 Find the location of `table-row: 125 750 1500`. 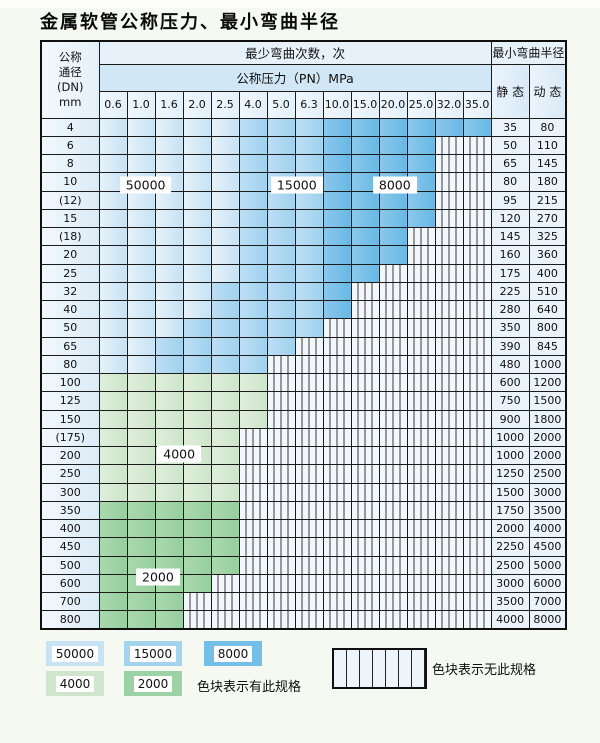

table-row: 125 750 1500 is located at coordinates (303, 401).